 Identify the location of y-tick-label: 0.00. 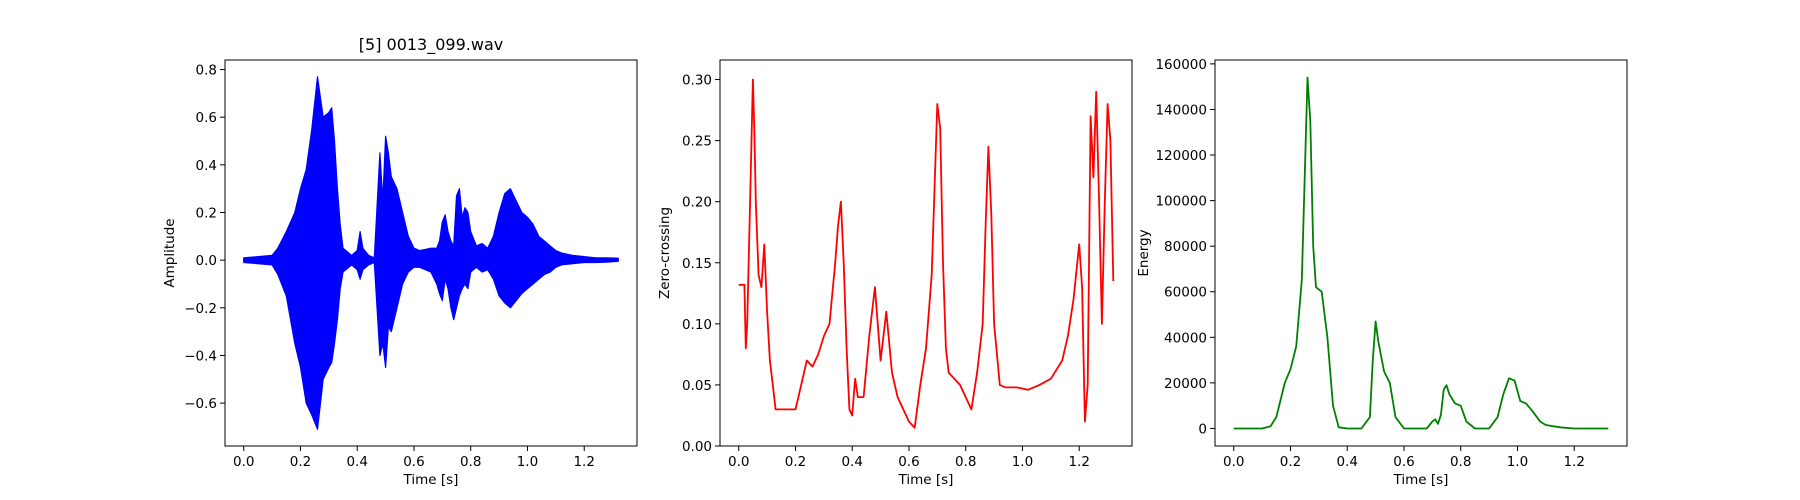
(697, 447).